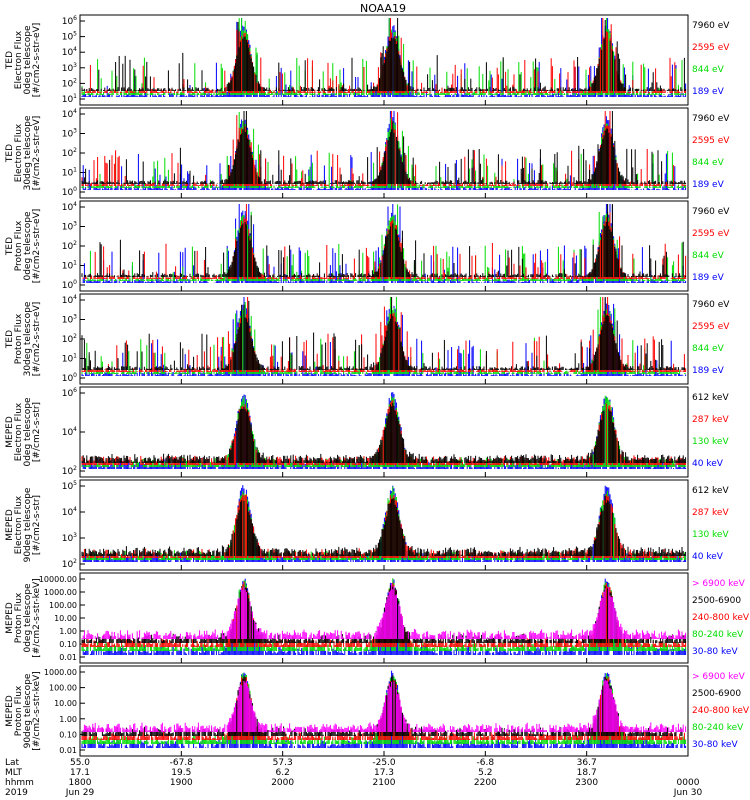 The height and width of the screenshot is (800, 750). Describe the element at coordinates (710, 398) in the screenshot. I see `legend-entry: 612 keV` at that location.